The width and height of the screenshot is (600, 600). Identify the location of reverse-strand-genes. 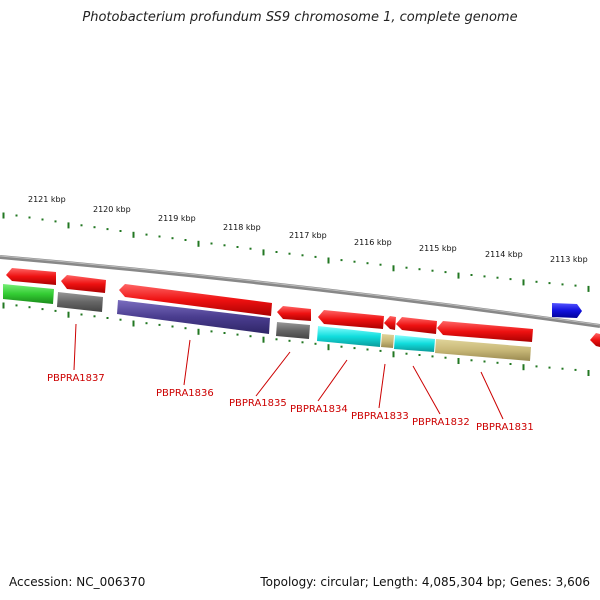
(267, 322).